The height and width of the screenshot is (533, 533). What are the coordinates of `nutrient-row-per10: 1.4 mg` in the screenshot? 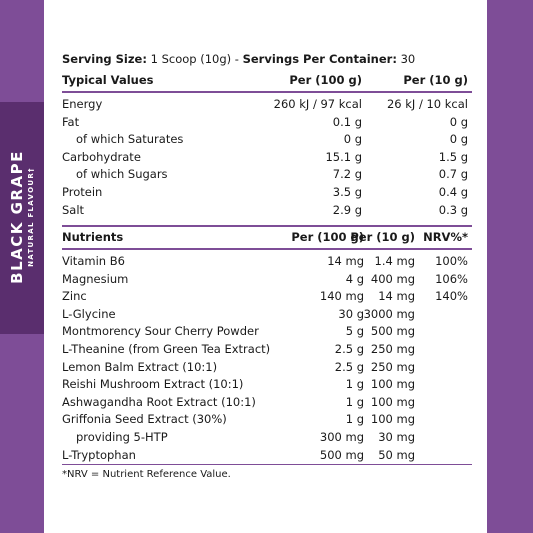 It's located at (394, 261).